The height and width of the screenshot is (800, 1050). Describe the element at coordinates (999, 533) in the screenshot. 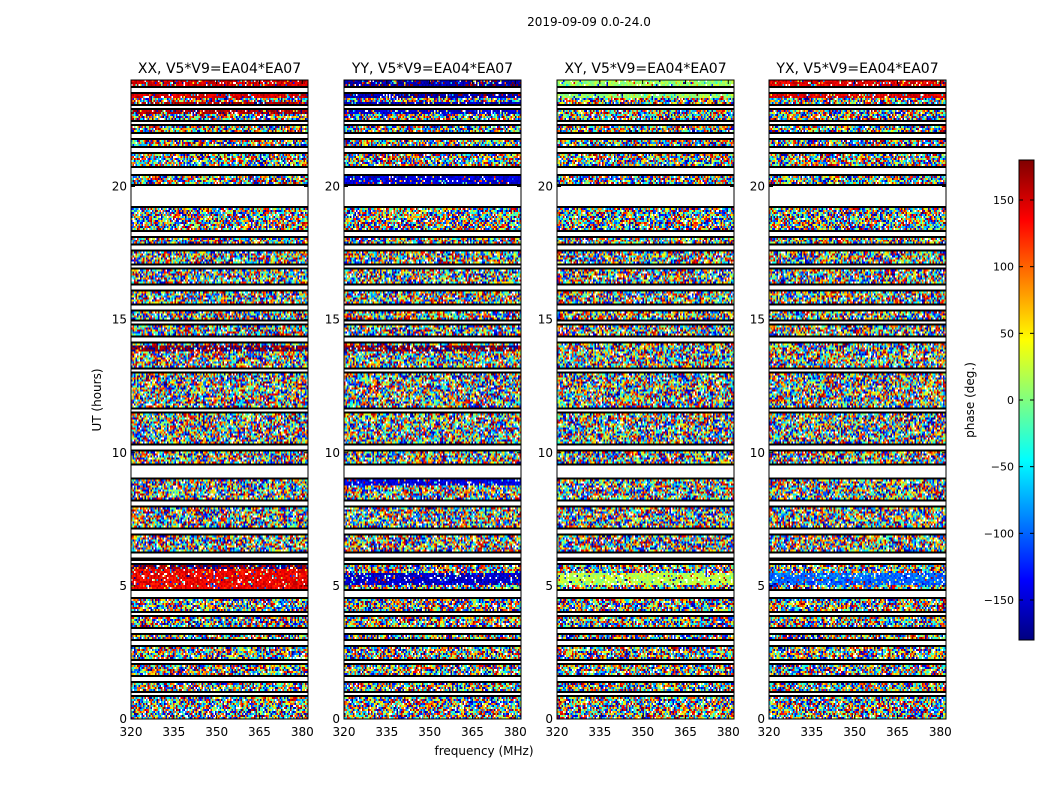

I see `colorbar-tick-label: −100` at that location.